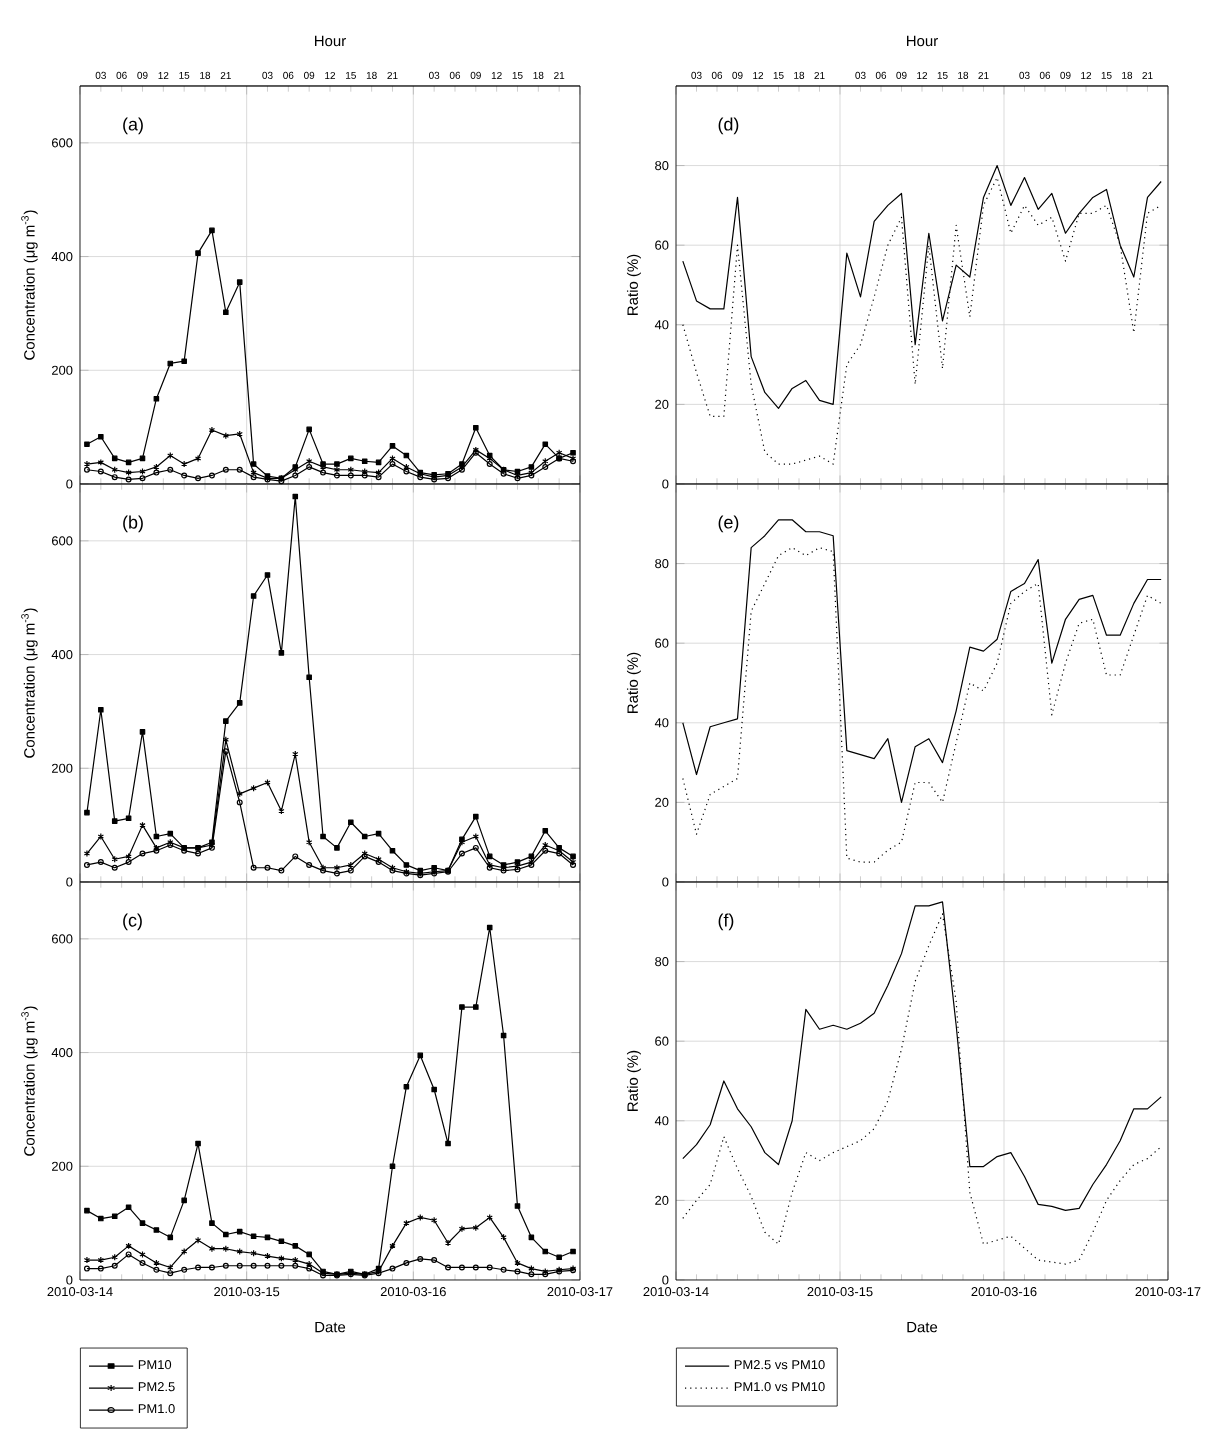 This screenshot has height=1452, width=1212. What do you see at coordinates (133, 126) in the screenshot?
I see `annotation: (a)` at bounding box center [133, 126].